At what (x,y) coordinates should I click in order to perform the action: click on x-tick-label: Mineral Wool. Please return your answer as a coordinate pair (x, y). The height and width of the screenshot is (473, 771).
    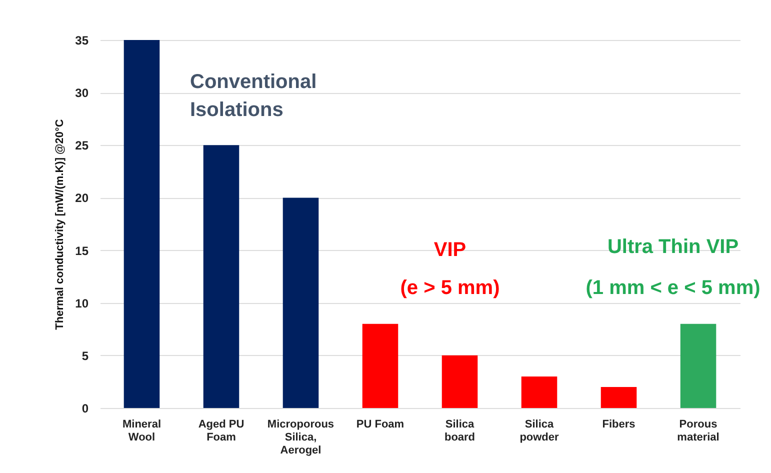
    Looking at the image, I should click on (141, 431).